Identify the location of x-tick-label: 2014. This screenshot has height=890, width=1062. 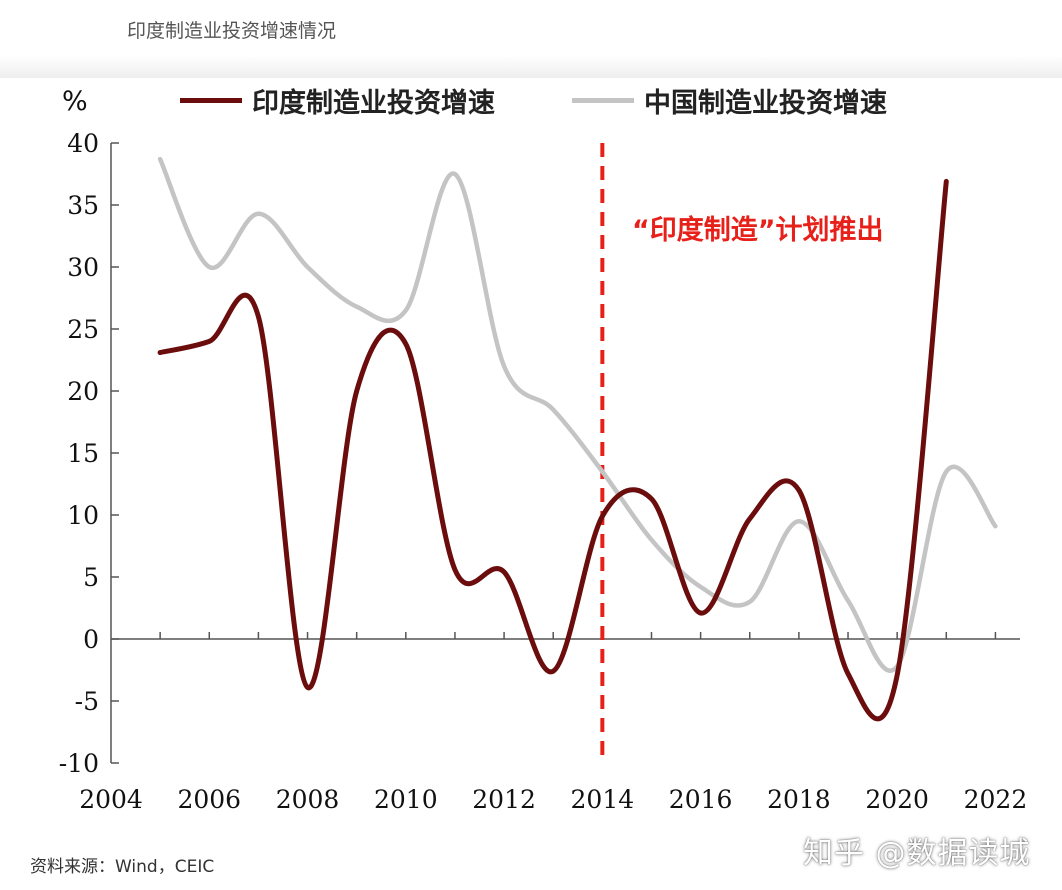
(603, 799).